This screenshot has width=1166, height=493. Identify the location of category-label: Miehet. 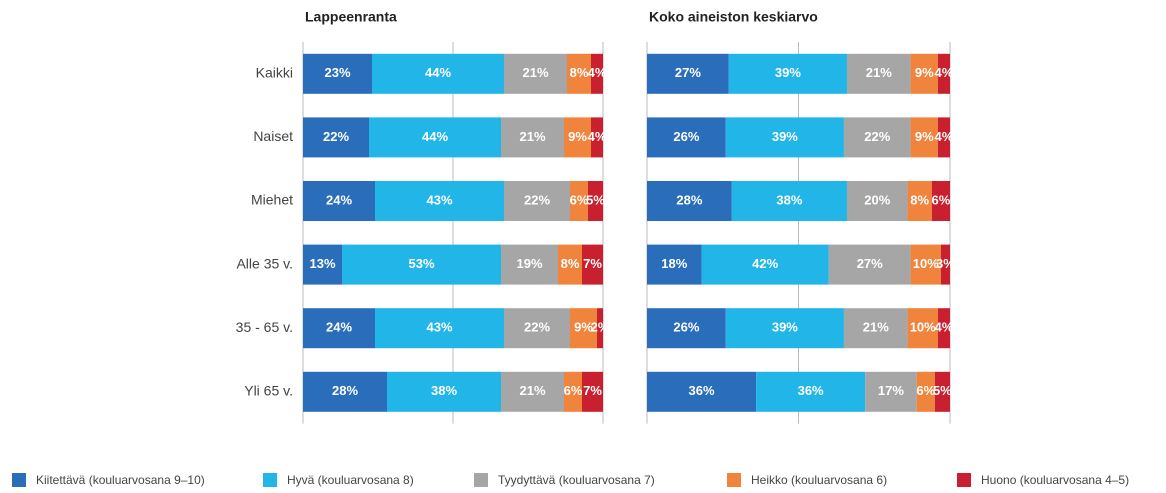
(272, 200).